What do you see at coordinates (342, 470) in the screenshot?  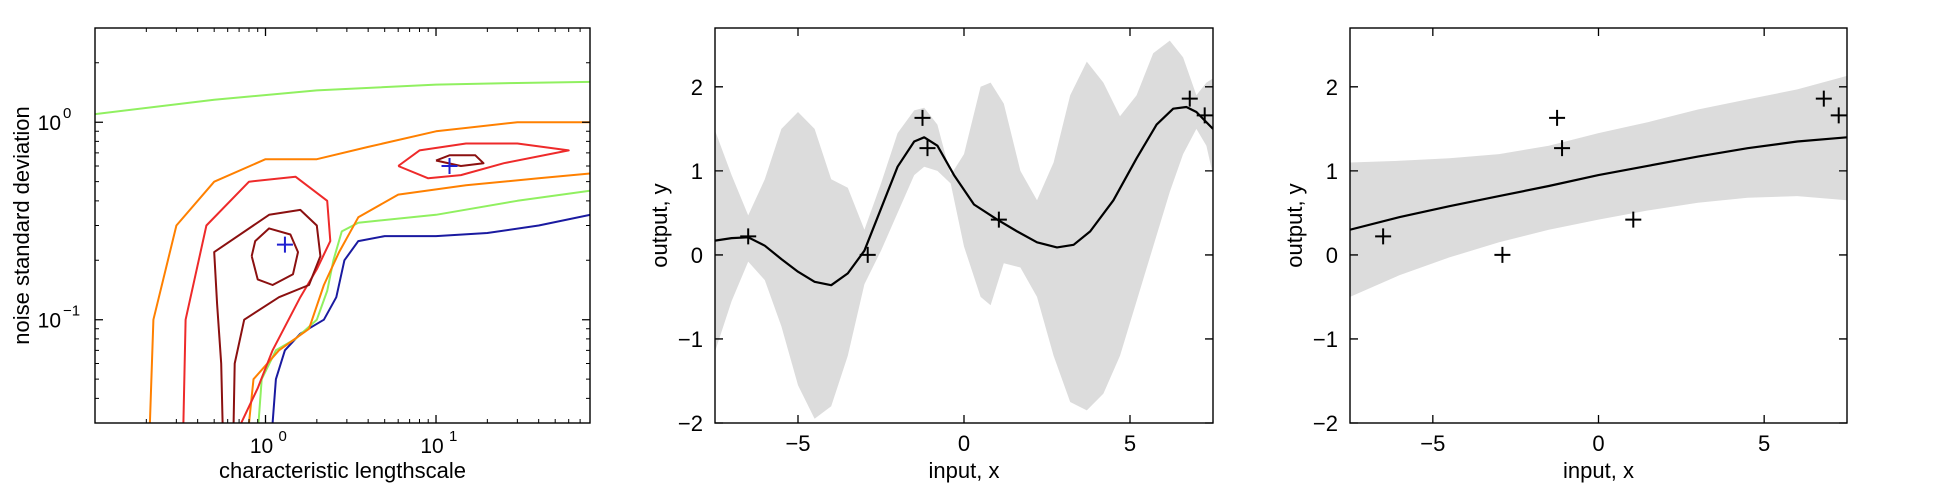 I see `x-axis-label: characteristic lengthscale` at bounding box center [342, 470].